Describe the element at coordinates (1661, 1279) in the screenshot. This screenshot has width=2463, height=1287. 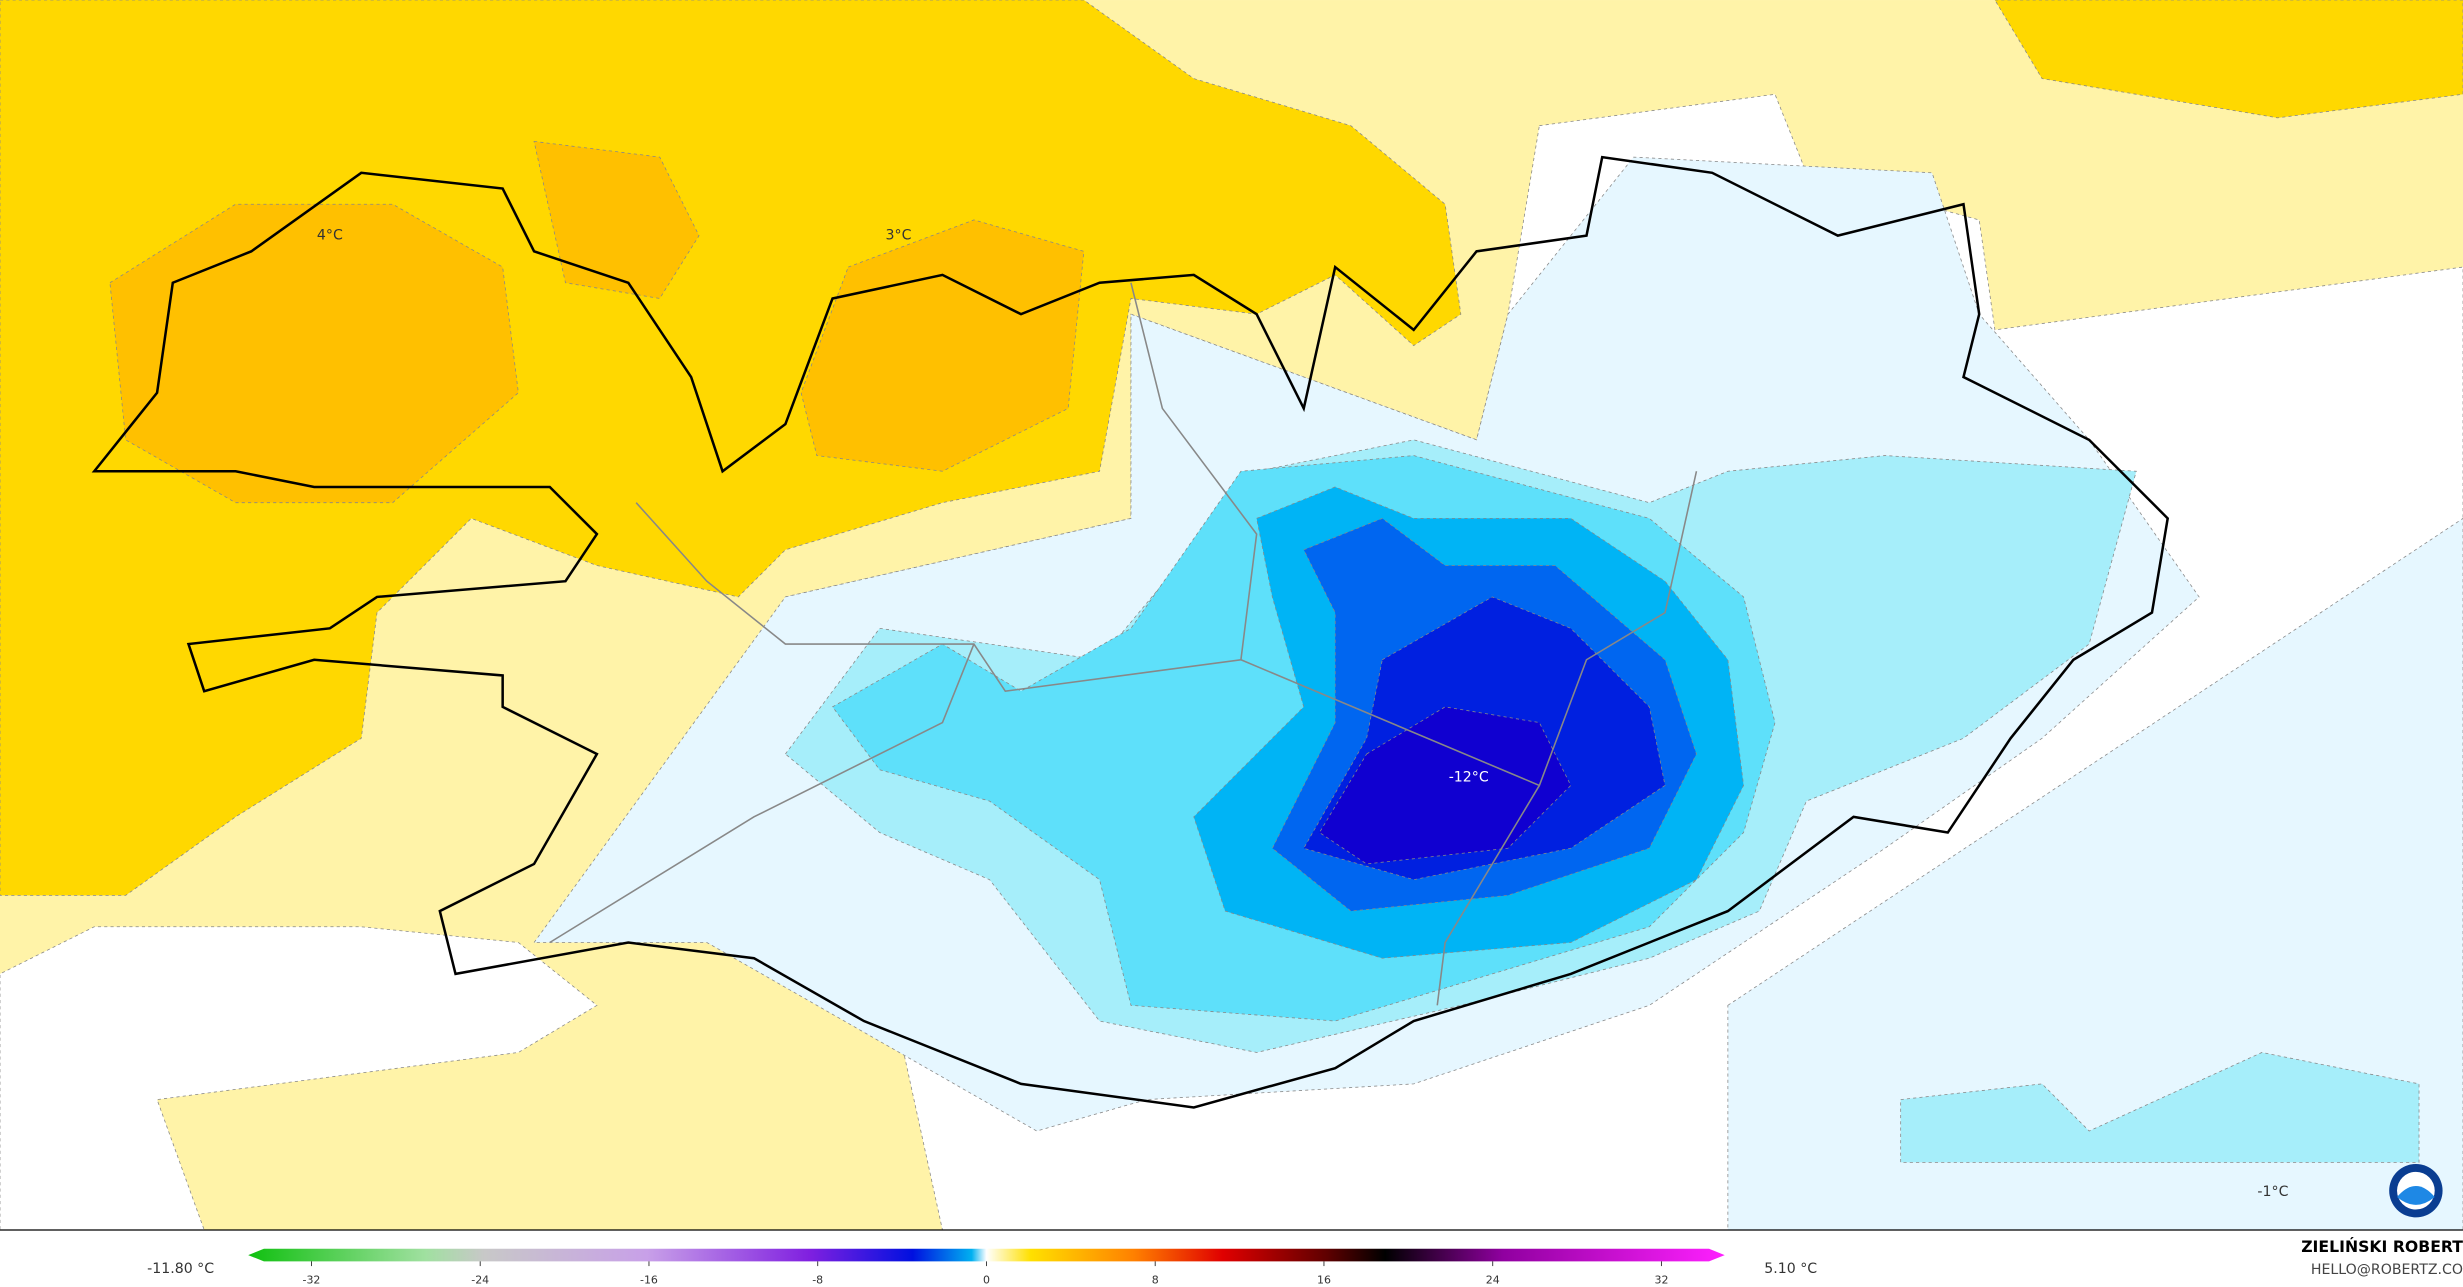
I see `colorbar-tick-label: 32` at that location.